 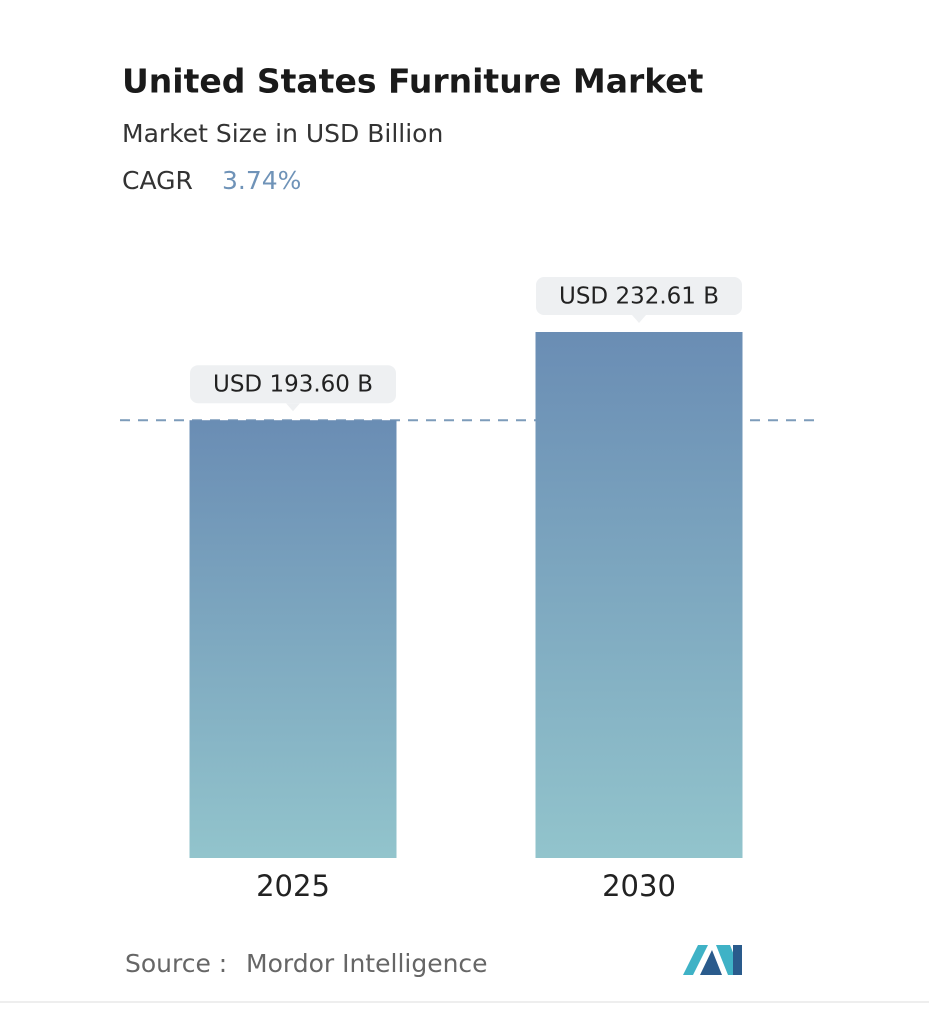 What do you see at coordinates (413, 81) in the screenshot?
I see `chart-title: United States Furniture Market` at bounding box center [413, 81].